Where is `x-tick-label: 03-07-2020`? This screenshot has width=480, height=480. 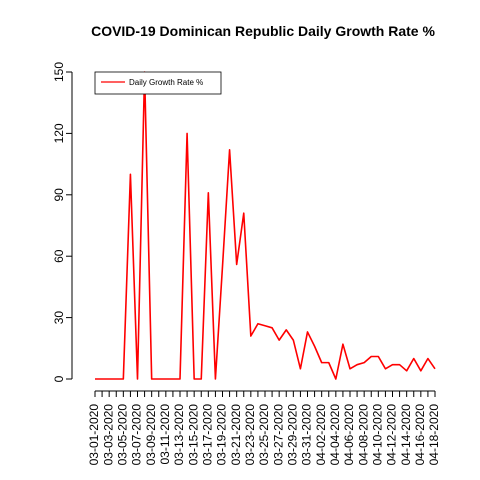
x-tick-label: 03-07-2020 is located at coordinates (137, 435).